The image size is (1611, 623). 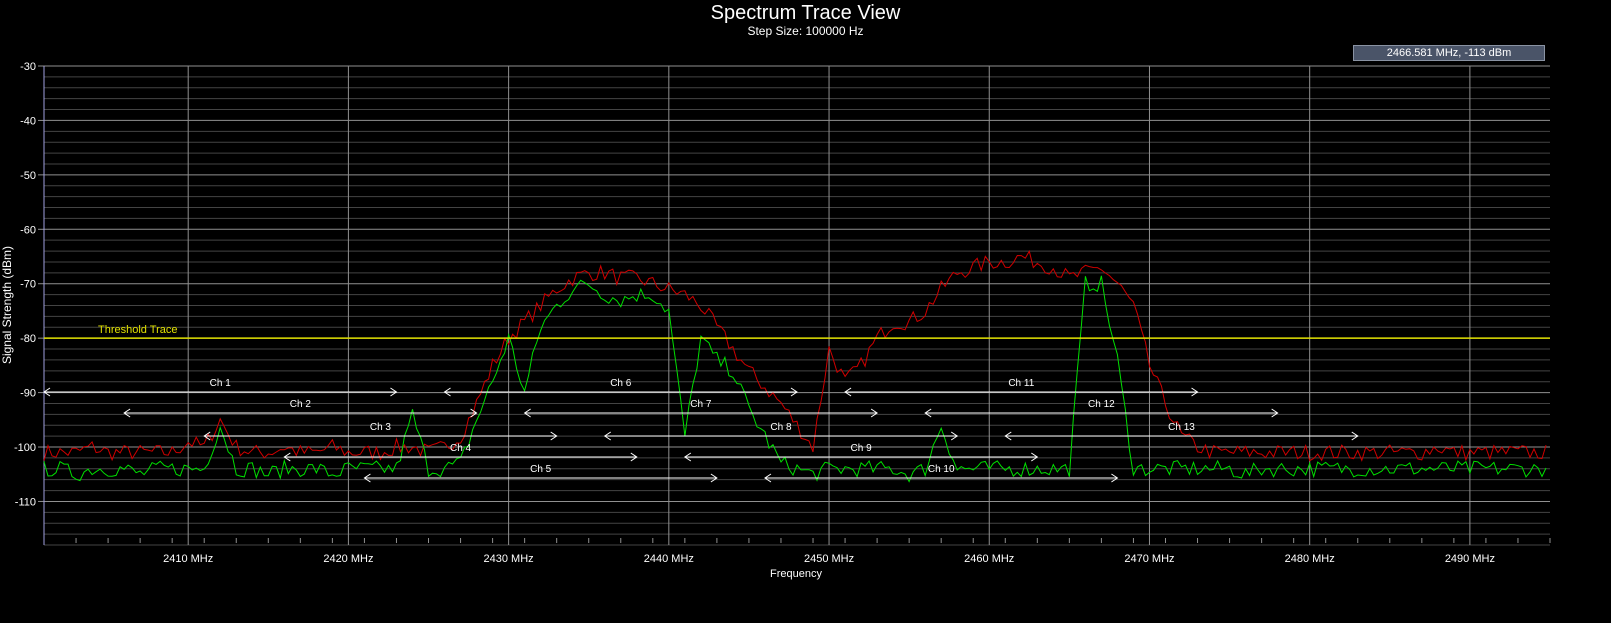 I want to click on x-tick-label: 2450 MHz, so click(x=829, y=559).